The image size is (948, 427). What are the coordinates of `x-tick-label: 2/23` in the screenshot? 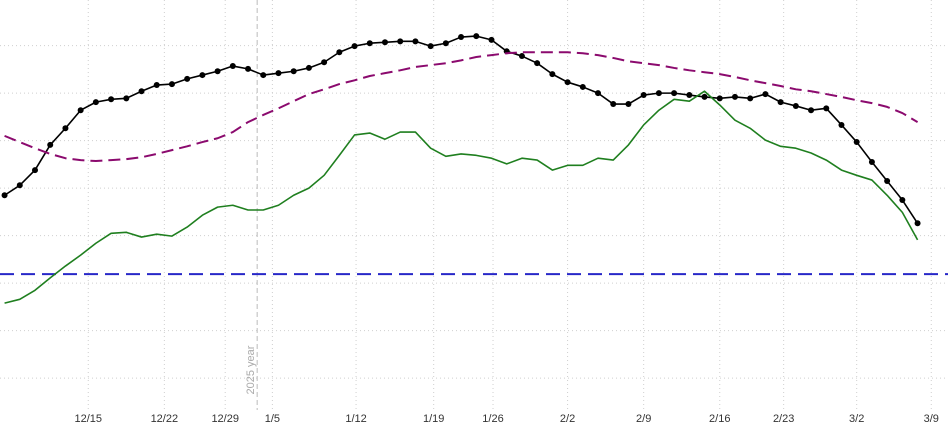 It's located at (783, 419).